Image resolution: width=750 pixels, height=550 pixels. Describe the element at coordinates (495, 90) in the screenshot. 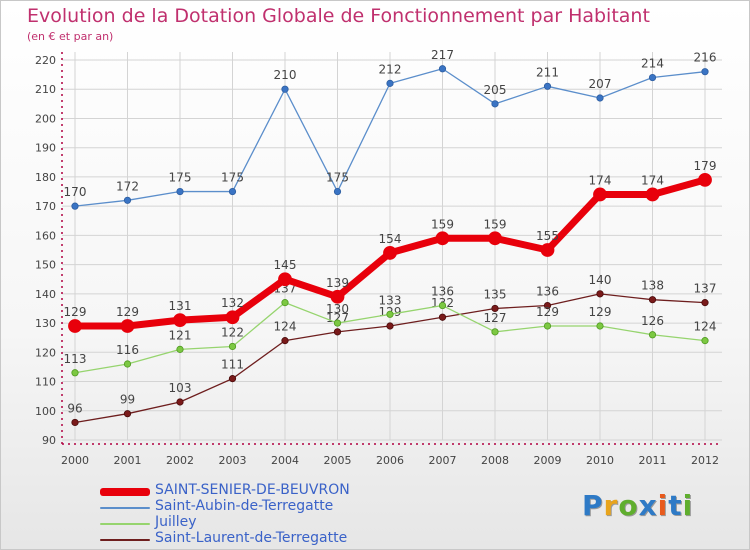

I see `data-label: 205` at that location.